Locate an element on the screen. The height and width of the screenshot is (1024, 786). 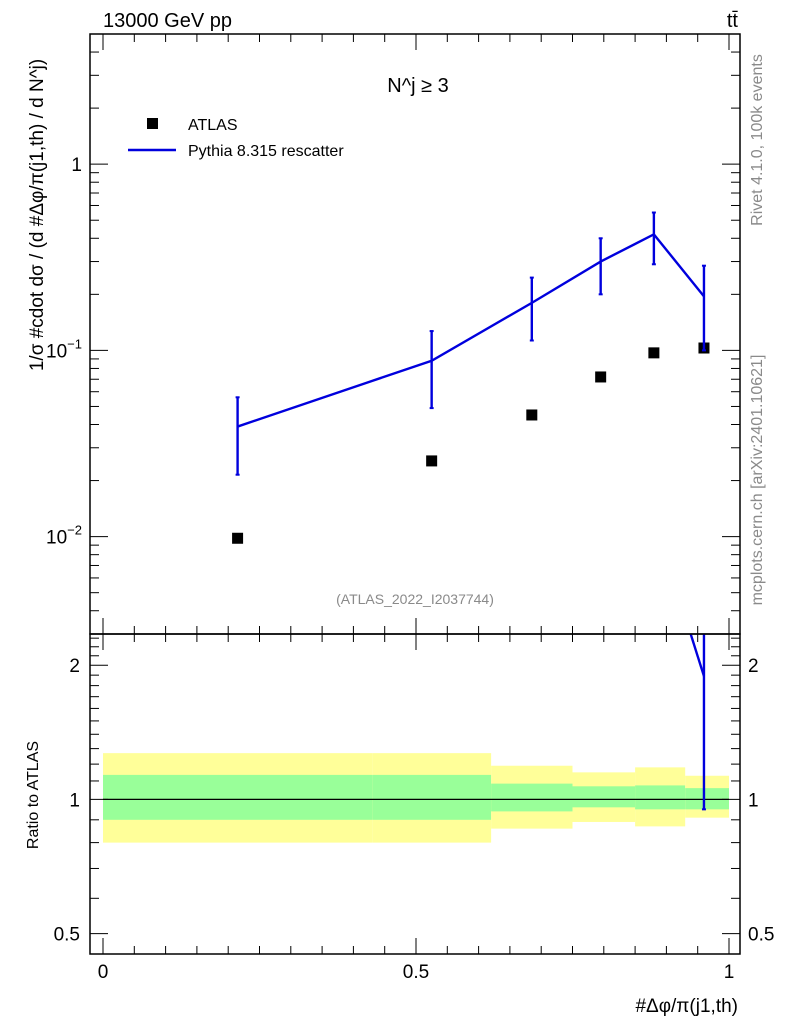
ratio-y-tick-label-right: 1 is located at coordinates (753, 800).